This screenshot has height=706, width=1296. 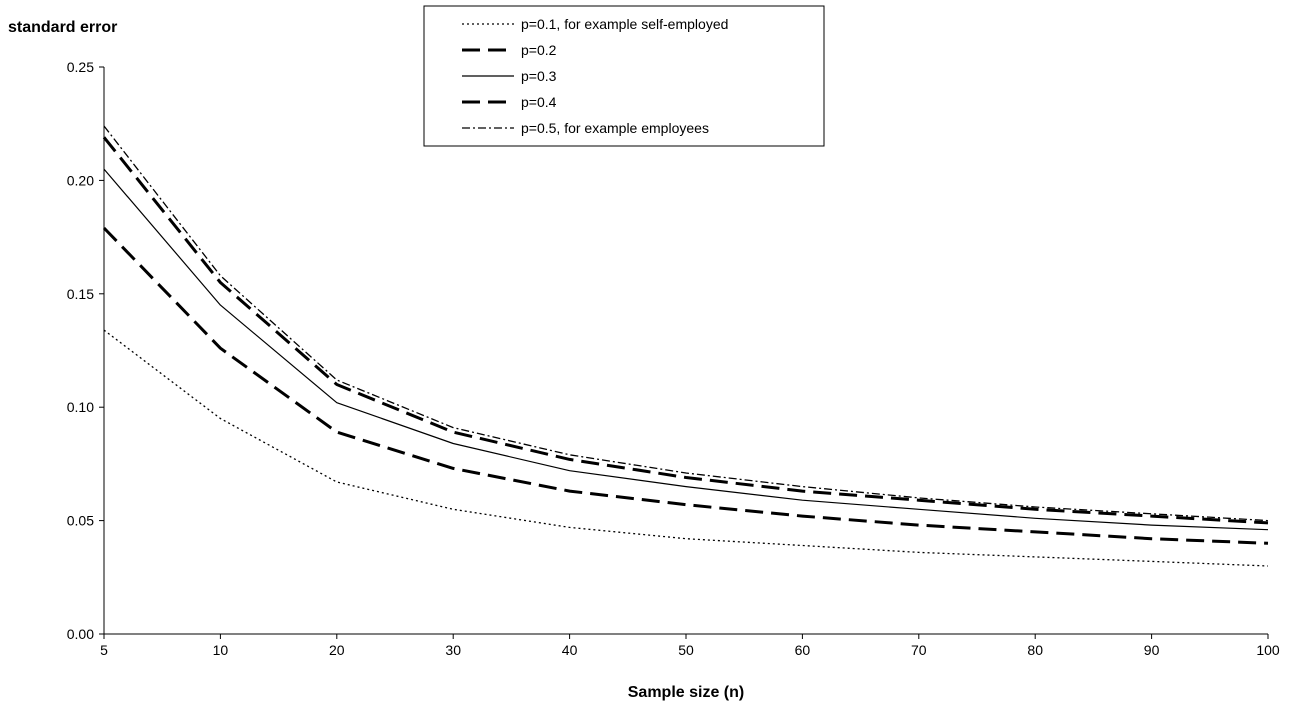 I want to click on y-axis-title: standard error, so click(x=62, y=27).